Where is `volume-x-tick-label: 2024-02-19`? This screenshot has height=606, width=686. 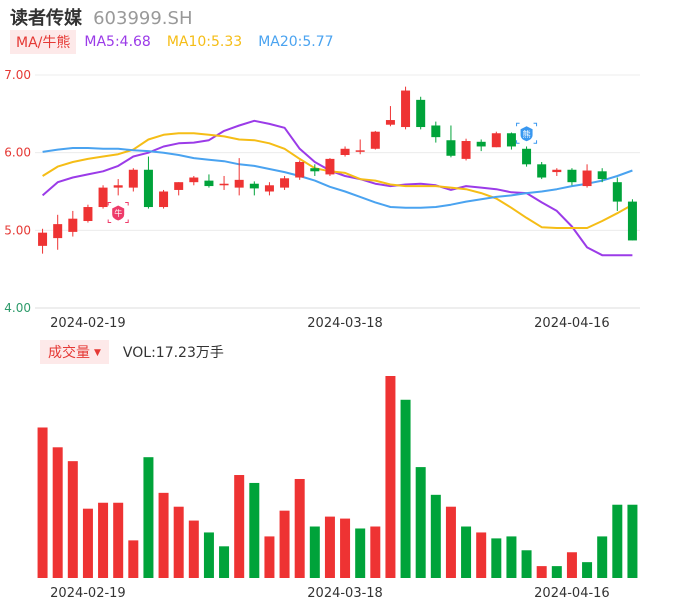 volume-x-tick-label: 2024-02-19 is located at coordinates (88, 593).